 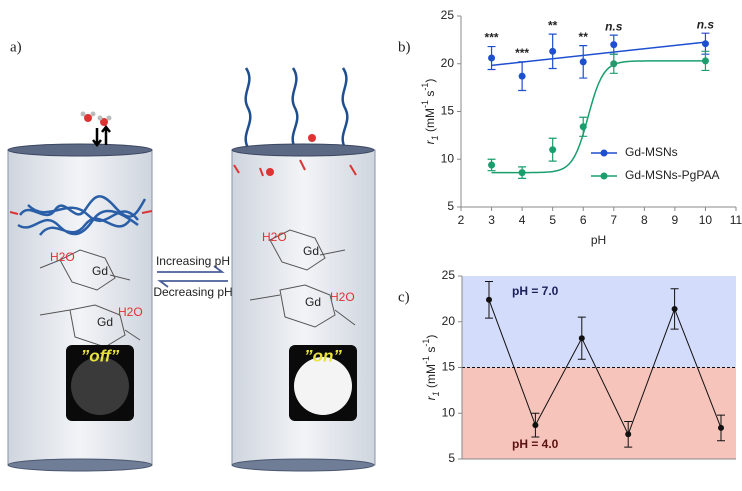 I want to click on state-label: ”off”, so click(x=100, y=355).